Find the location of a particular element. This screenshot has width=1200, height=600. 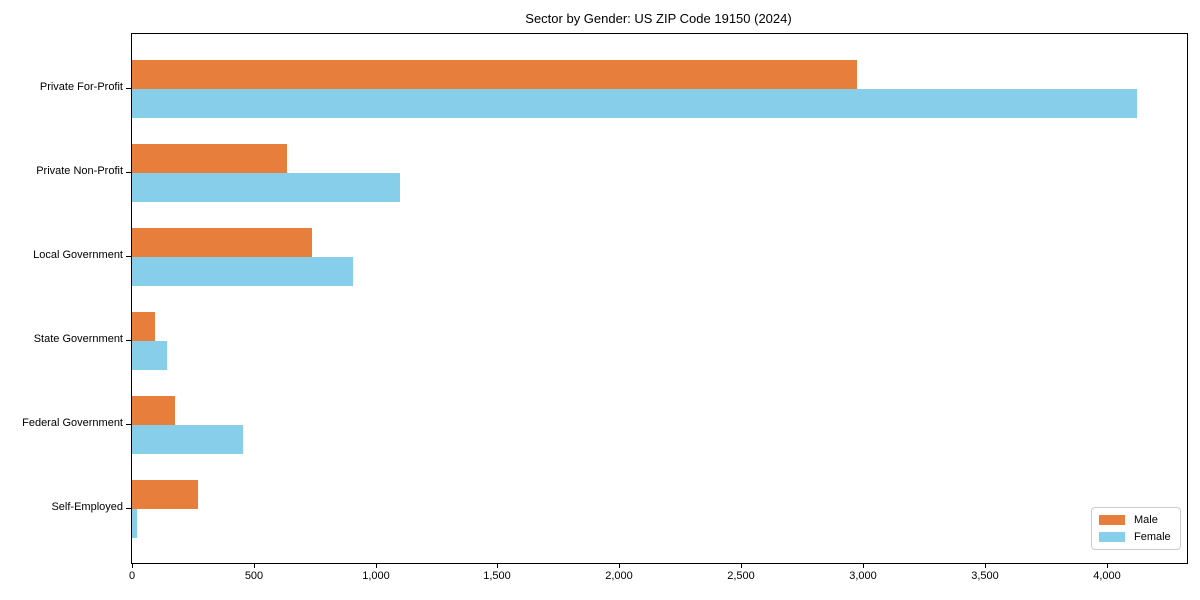

y-axis-label: Private Non-Profit is located at coordinates (79, 171).